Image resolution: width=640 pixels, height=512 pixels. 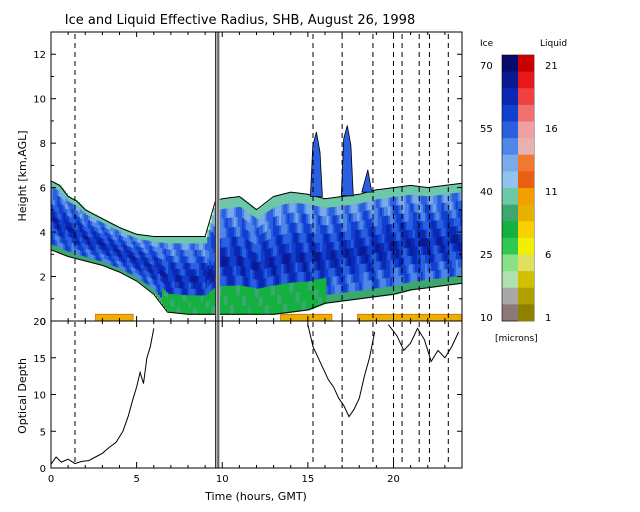 I want to click on liquid-layer, so click(x=306, y=317).